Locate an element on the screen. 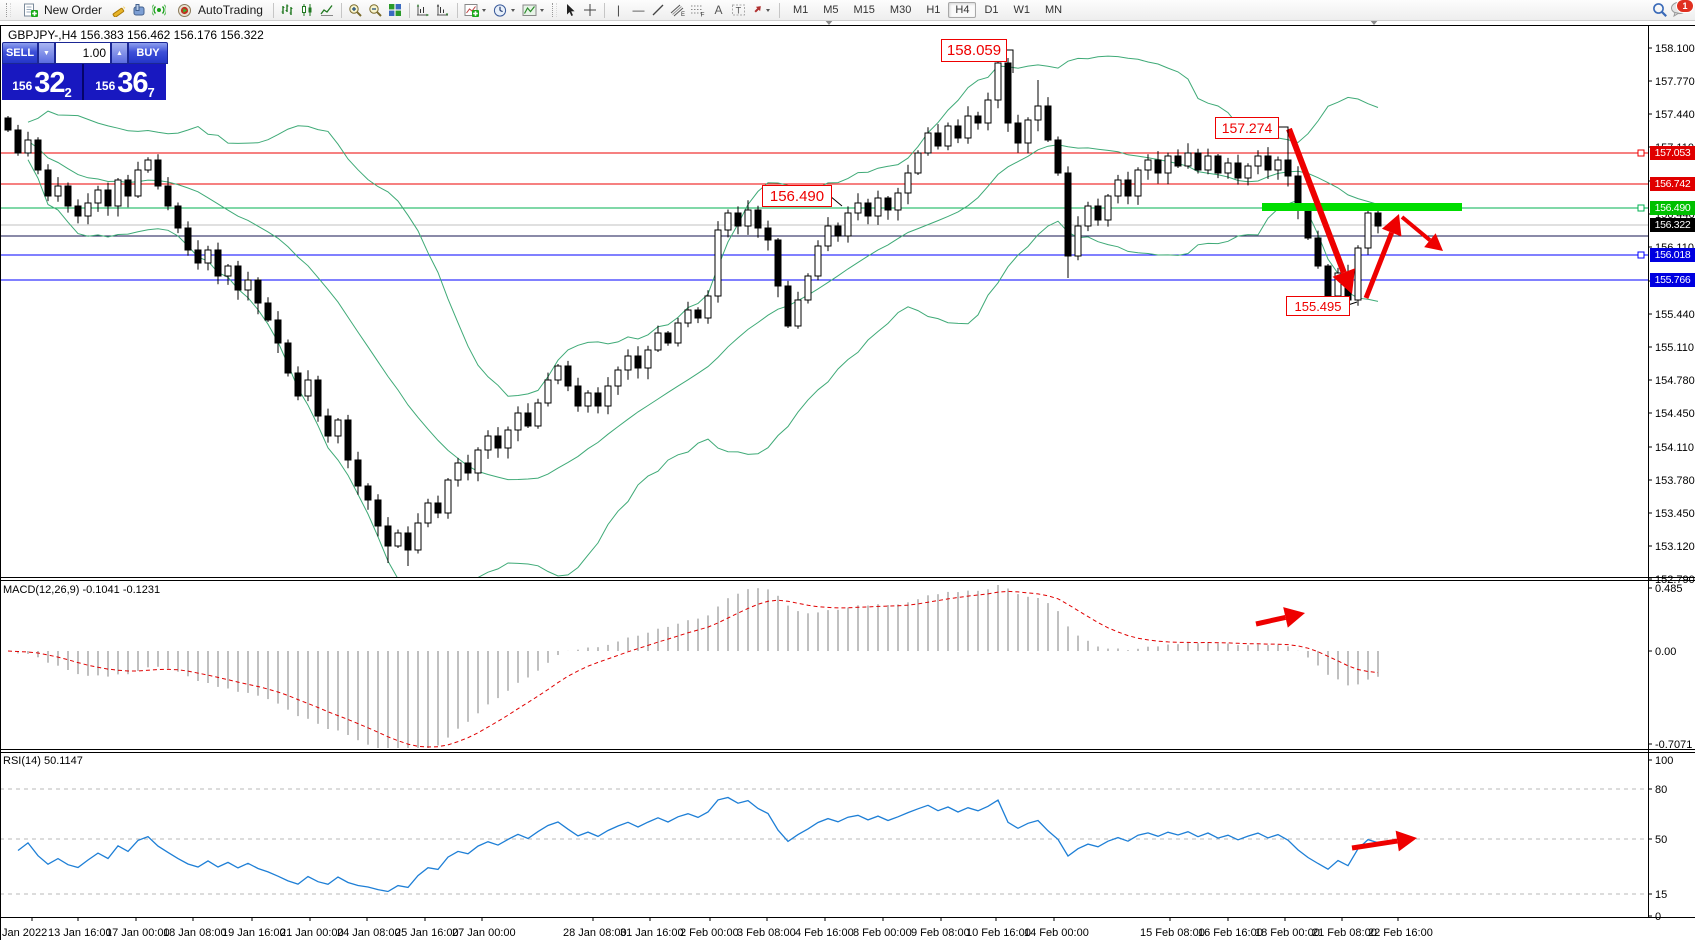 The width and height of the screenshot is (1695, 940). sell-button: SELL is located at coordinates (20, 53).